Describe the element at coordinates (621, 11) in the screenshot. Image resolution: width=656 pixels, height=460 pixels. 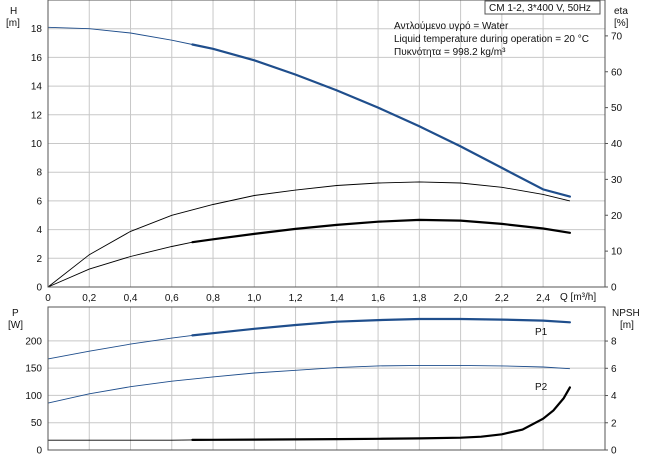
I see `eta-axis-name: eta` at that location.